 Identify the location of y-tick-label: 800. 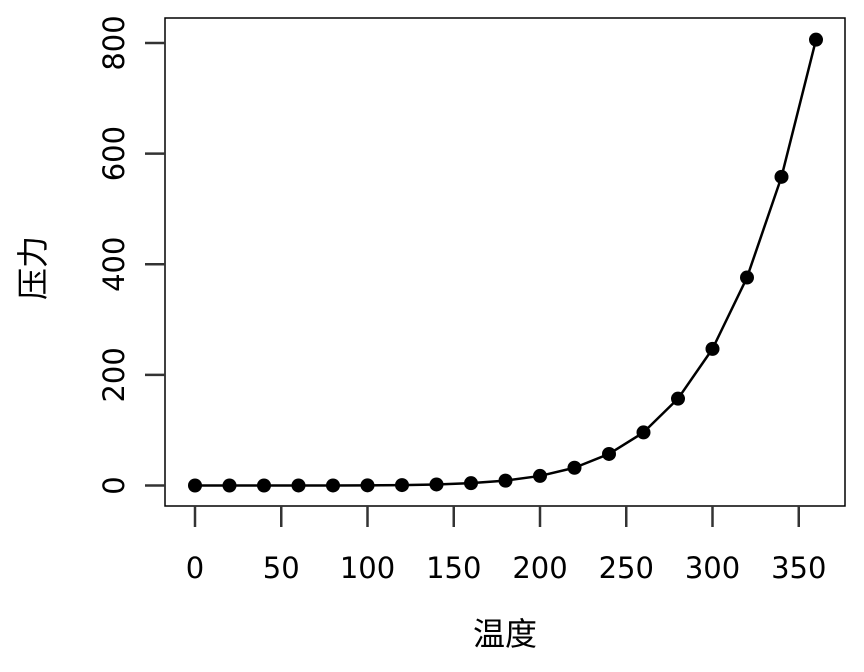
(114, 42).